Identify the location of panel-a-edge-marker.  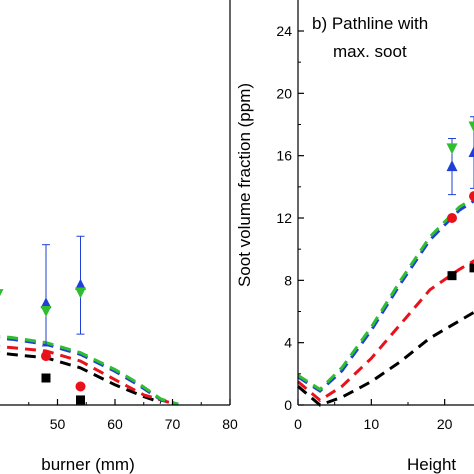
(2, 293).